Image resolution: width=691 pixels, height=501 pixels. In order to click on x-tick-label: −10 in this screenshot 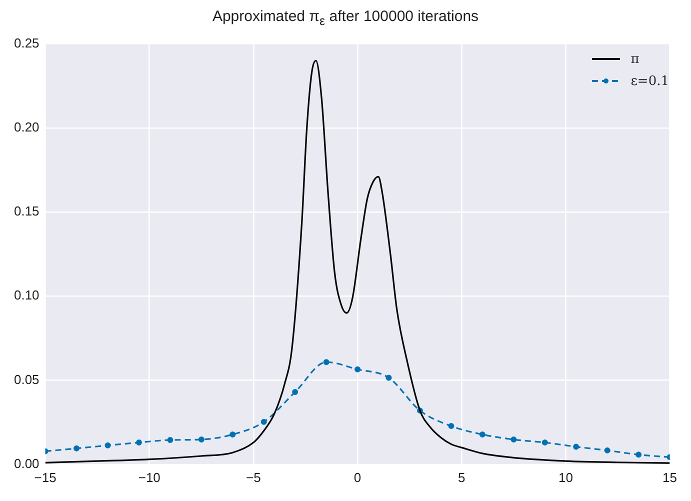, I will do `click(149, 477)`.